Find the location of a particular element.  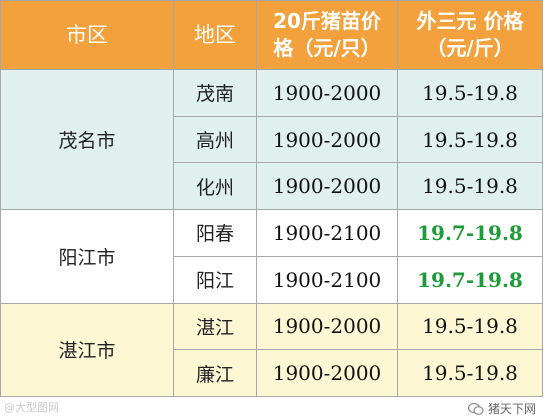

district-cell: 阳江 is located at coordinates (215, 279).